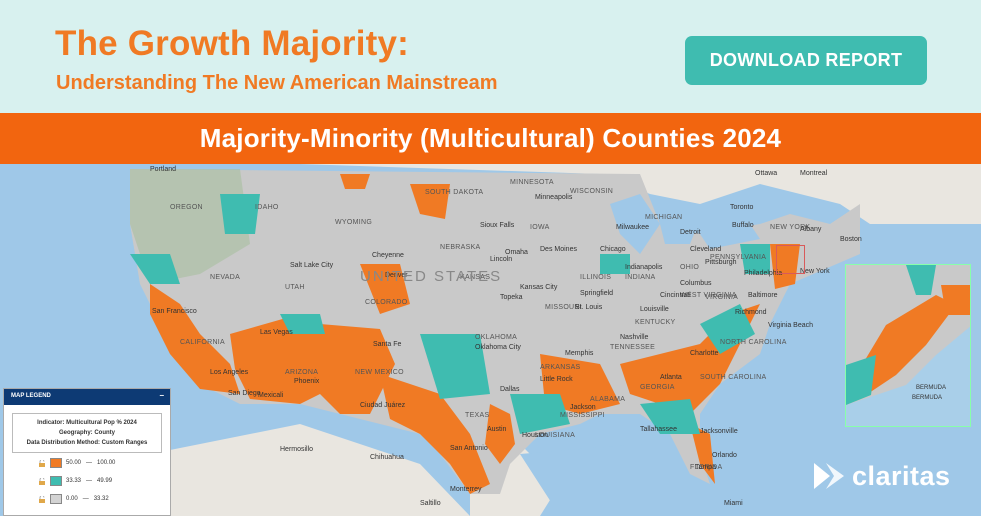  What do you see at coordinates (86, 433) in the screenshot?
I see `legend-geography: Geography: County` at bounding box center [86, 433].